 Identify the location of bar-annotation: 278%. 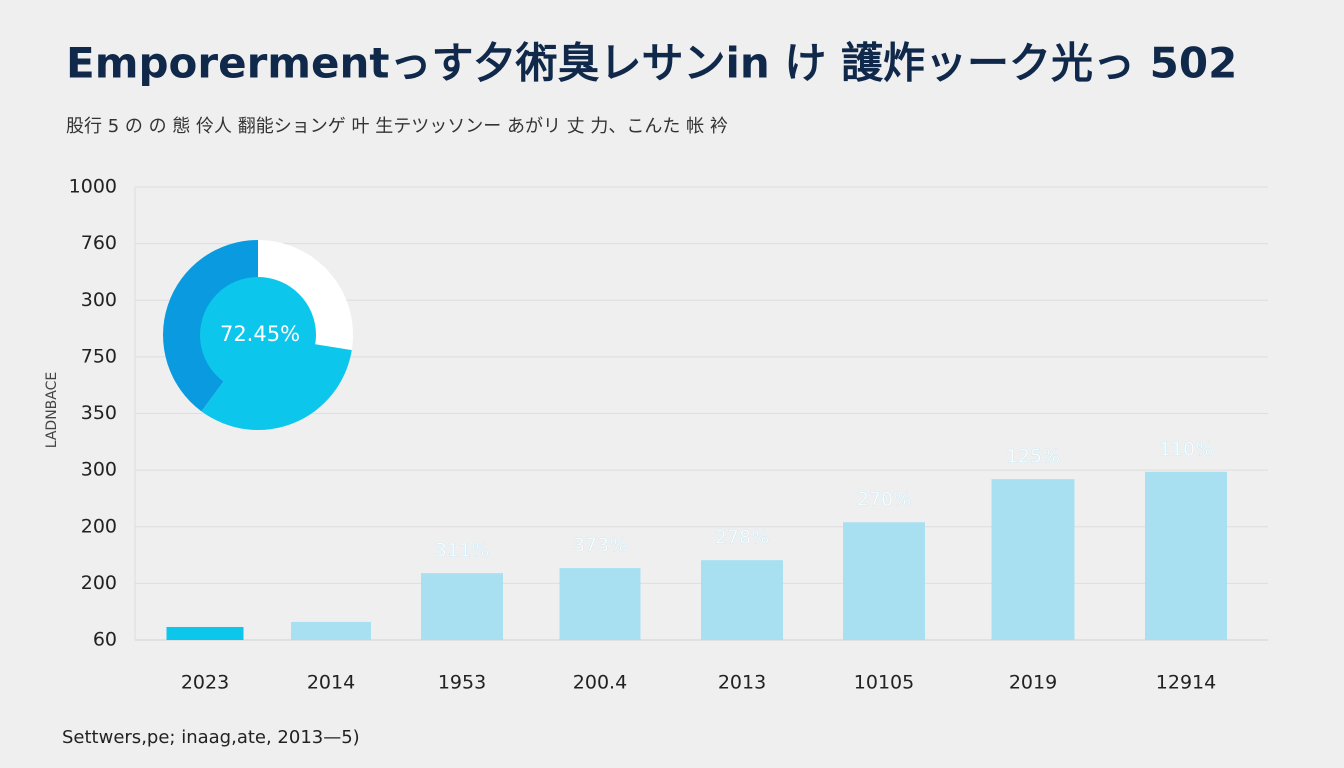
(742, 538).